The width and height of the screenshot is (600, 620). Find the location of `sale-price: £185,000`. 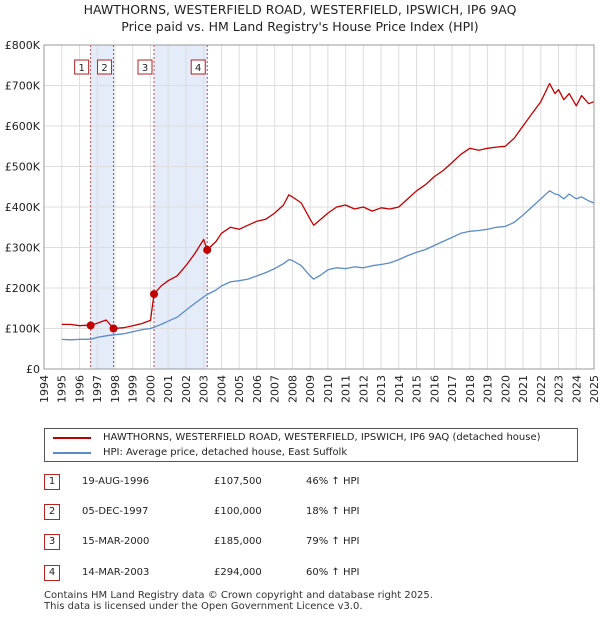

sale-price: £185,000 is located at coordinates (238, 541).